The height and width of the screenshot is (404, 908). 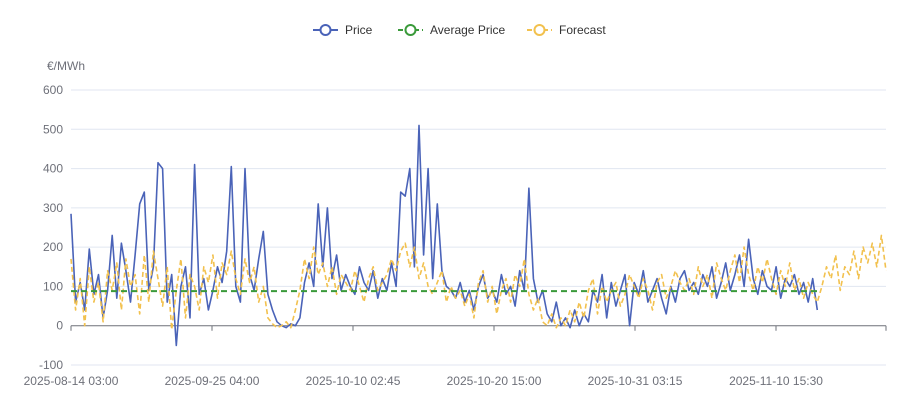 I want to click on y-axis-ticks: -100 0 100 200 300 400 500 600, so click(x=51, y=227).